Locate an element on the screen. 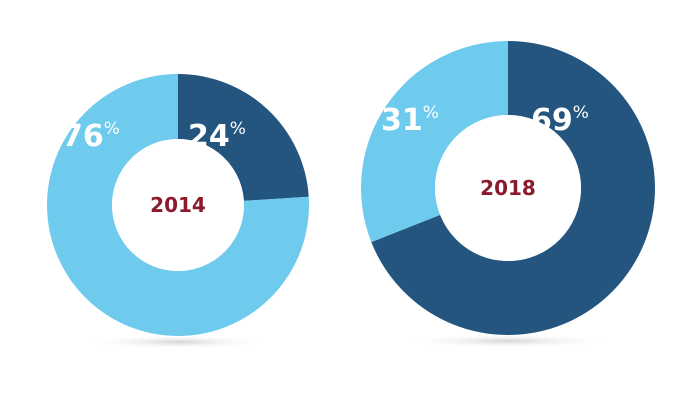 This screenshot has width=700, height=400. slice-value: 69 is located at coordinates (552, 120).